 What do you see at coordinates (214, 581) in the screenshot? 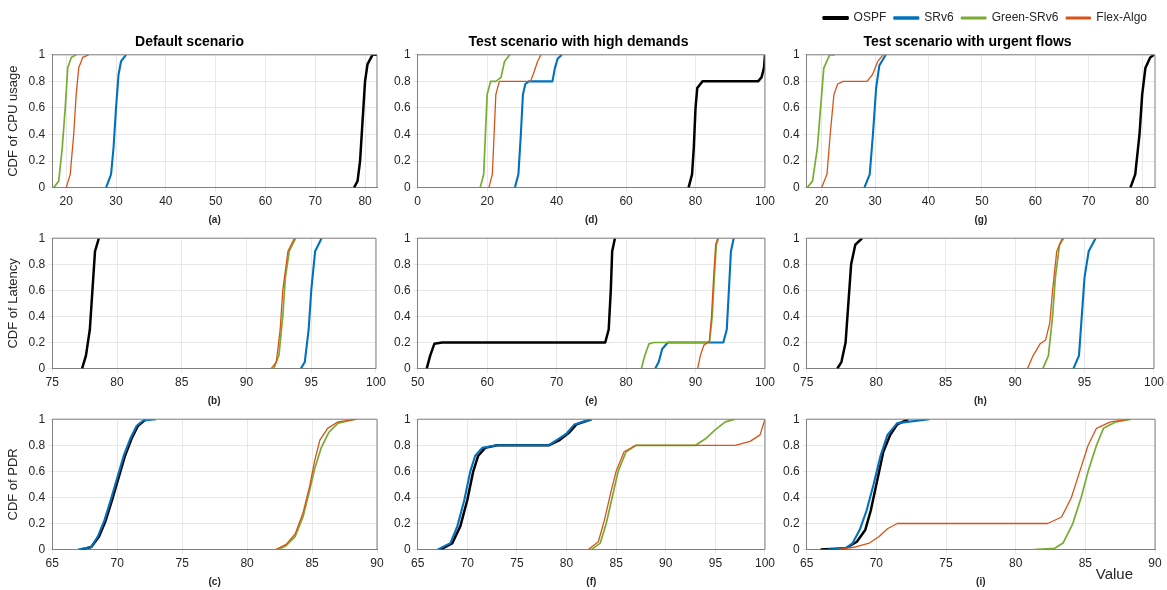
I see `x-axis-title: (c)` at bounding box center [214, 581].